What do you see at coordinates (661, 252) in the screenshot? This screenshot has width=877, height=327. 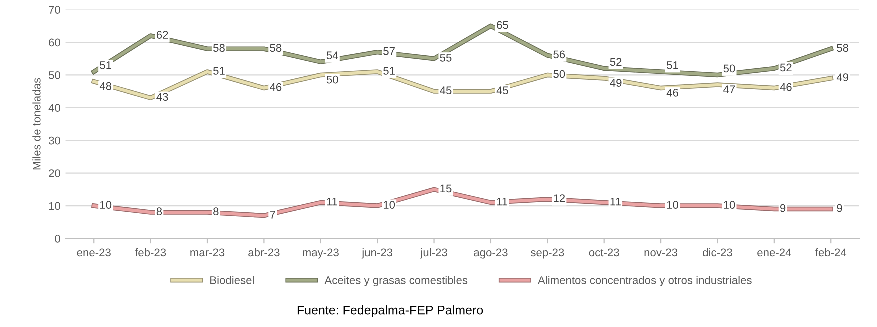 I see `x-tick-label: nov-23` at bounding box center [661, 252].